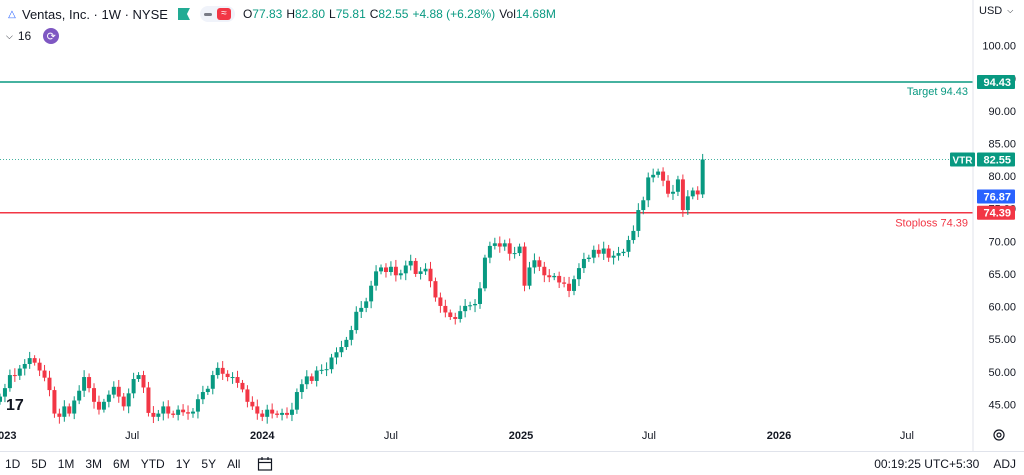  I want to click on price-tick-label: 90.00, so click(1002, 112).